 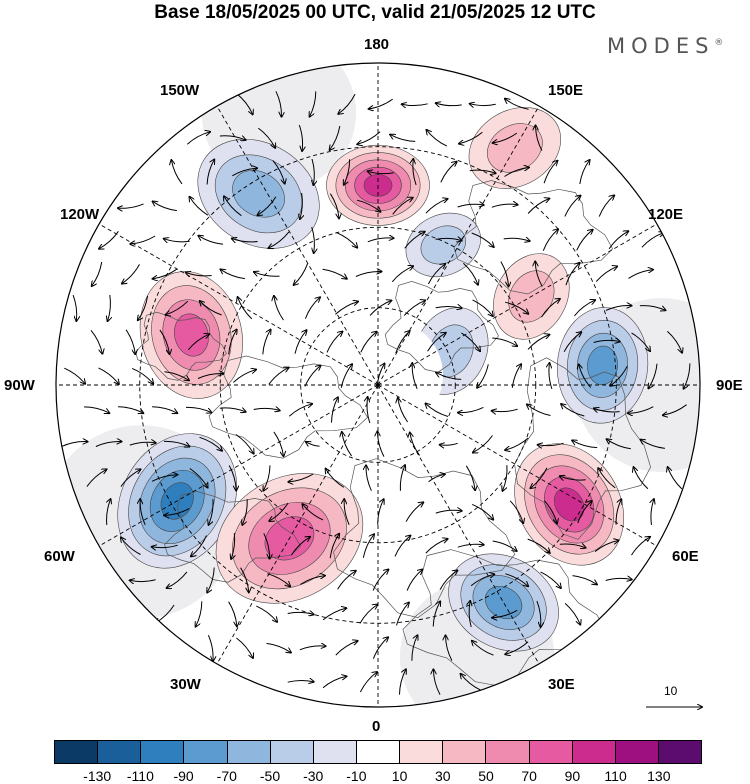 I want to click on lon-label-60e: 60E, so click(x=685, y=556).